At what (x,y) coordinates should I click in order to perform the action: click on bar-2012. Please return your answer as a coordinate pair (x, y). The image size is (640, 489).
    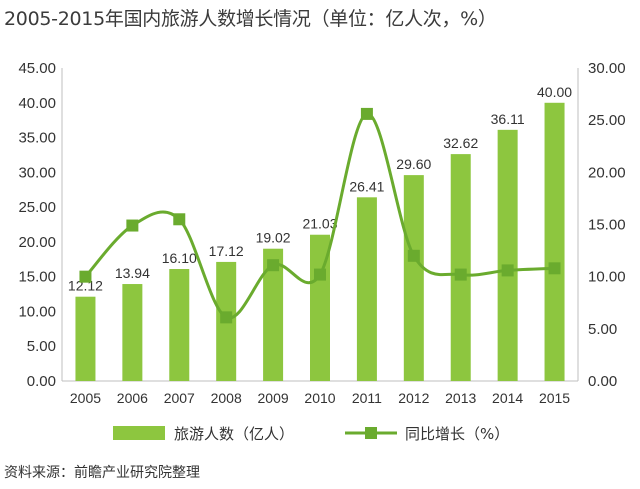
    Looking at the image, I should click on (413, 278).